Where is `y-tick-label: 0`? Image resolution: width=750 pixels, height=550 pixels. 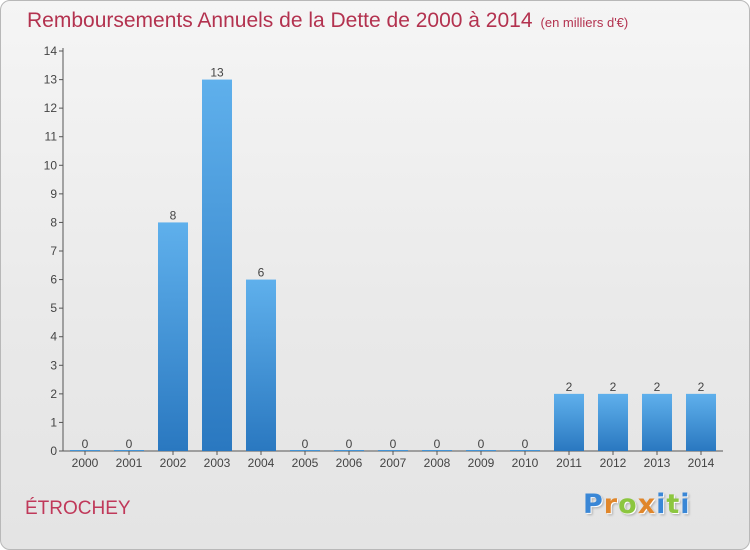 y-tick-label: 0 is located at coordinates (53, 451).